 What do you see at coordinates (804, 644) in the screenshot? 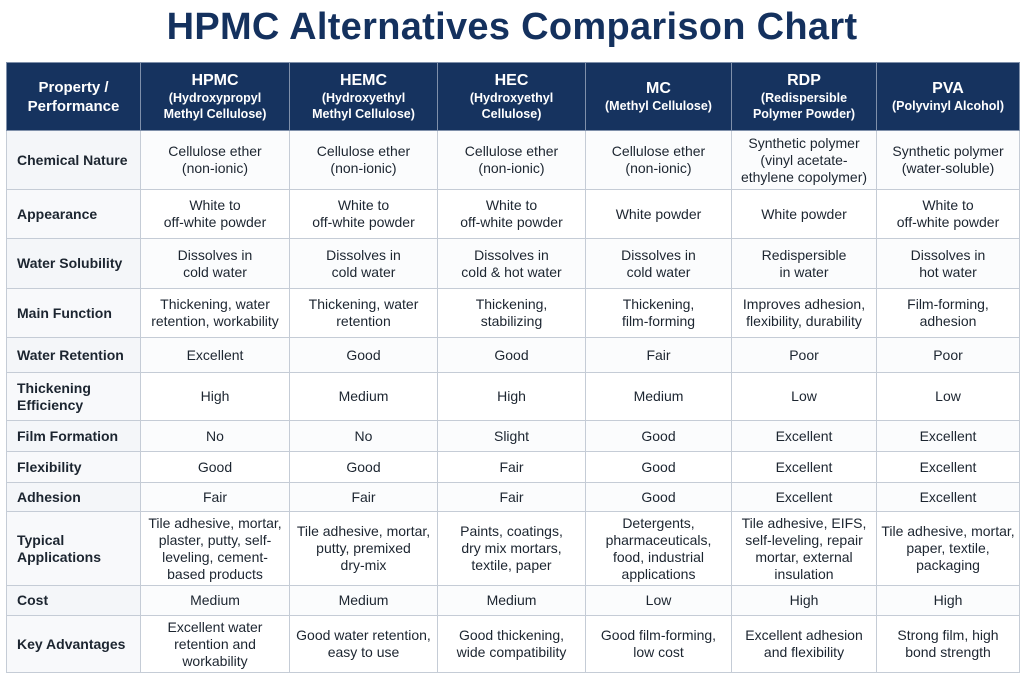
I see `table-cell: Excellent adhesion and flexibility` at bounding box center [804, 644].